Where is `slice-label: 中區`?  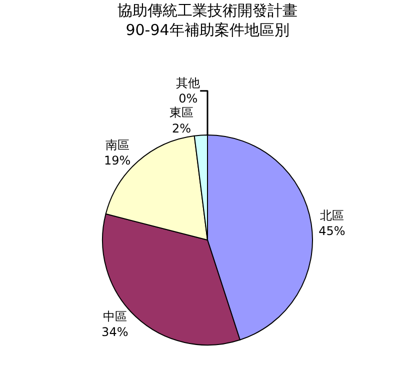
slice-label: 中區 is located at coordinates (114, 317).